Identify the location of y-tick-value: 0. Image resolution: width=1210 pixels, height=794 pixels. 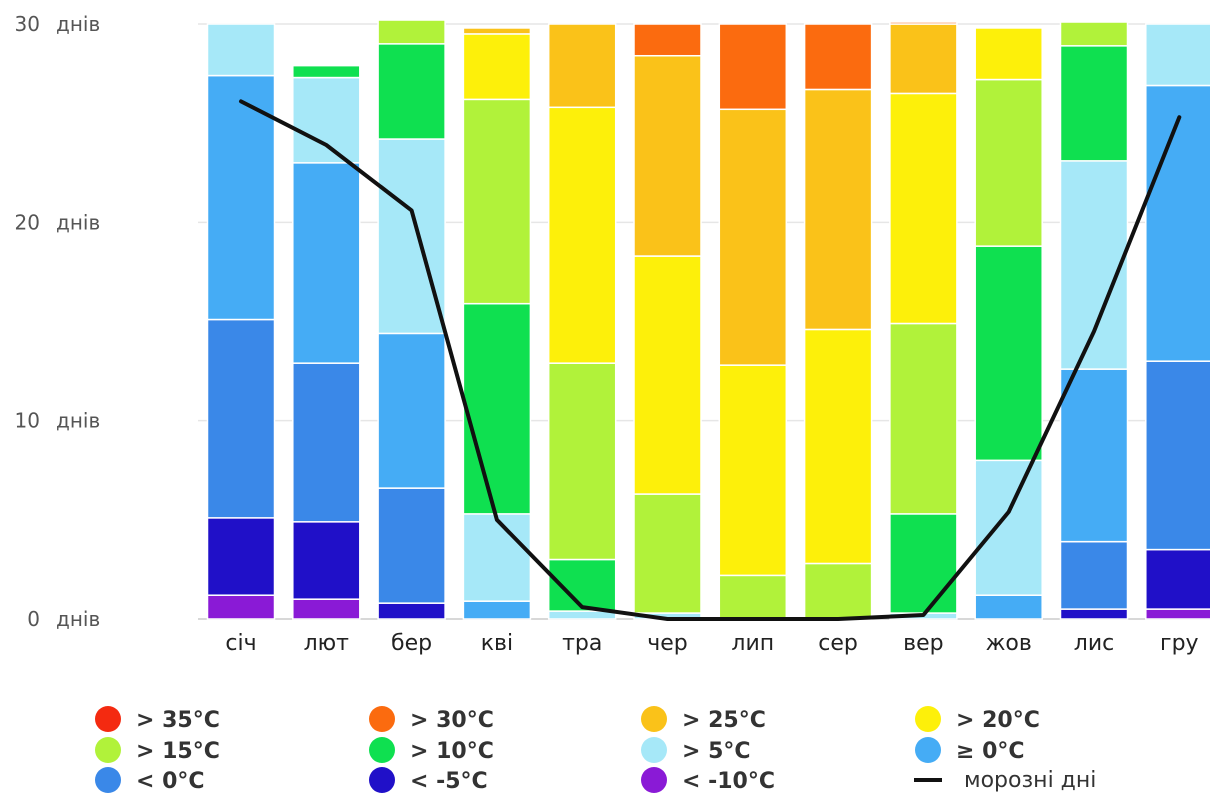
(33, 619).